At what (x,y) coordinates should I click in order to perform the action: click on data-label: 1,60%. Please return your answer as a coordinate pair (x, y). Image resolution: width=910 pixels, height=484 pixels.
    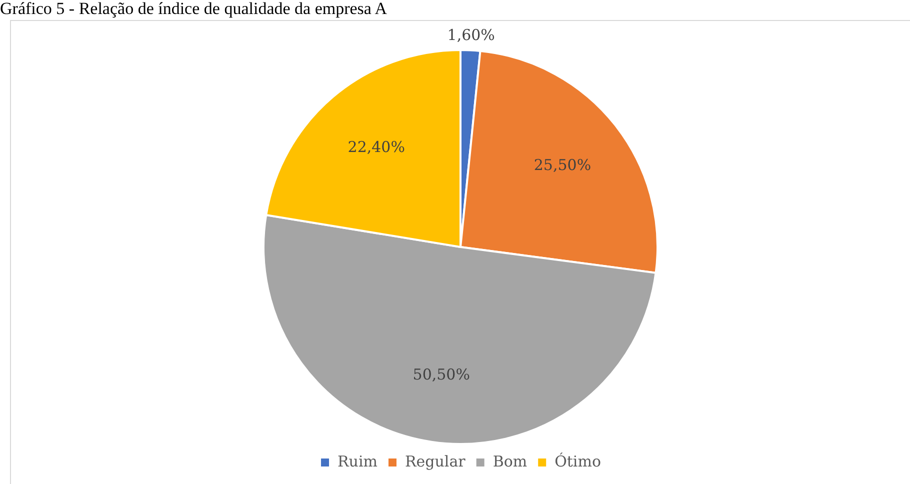
    Looking at the image, I should click on (471, 35).